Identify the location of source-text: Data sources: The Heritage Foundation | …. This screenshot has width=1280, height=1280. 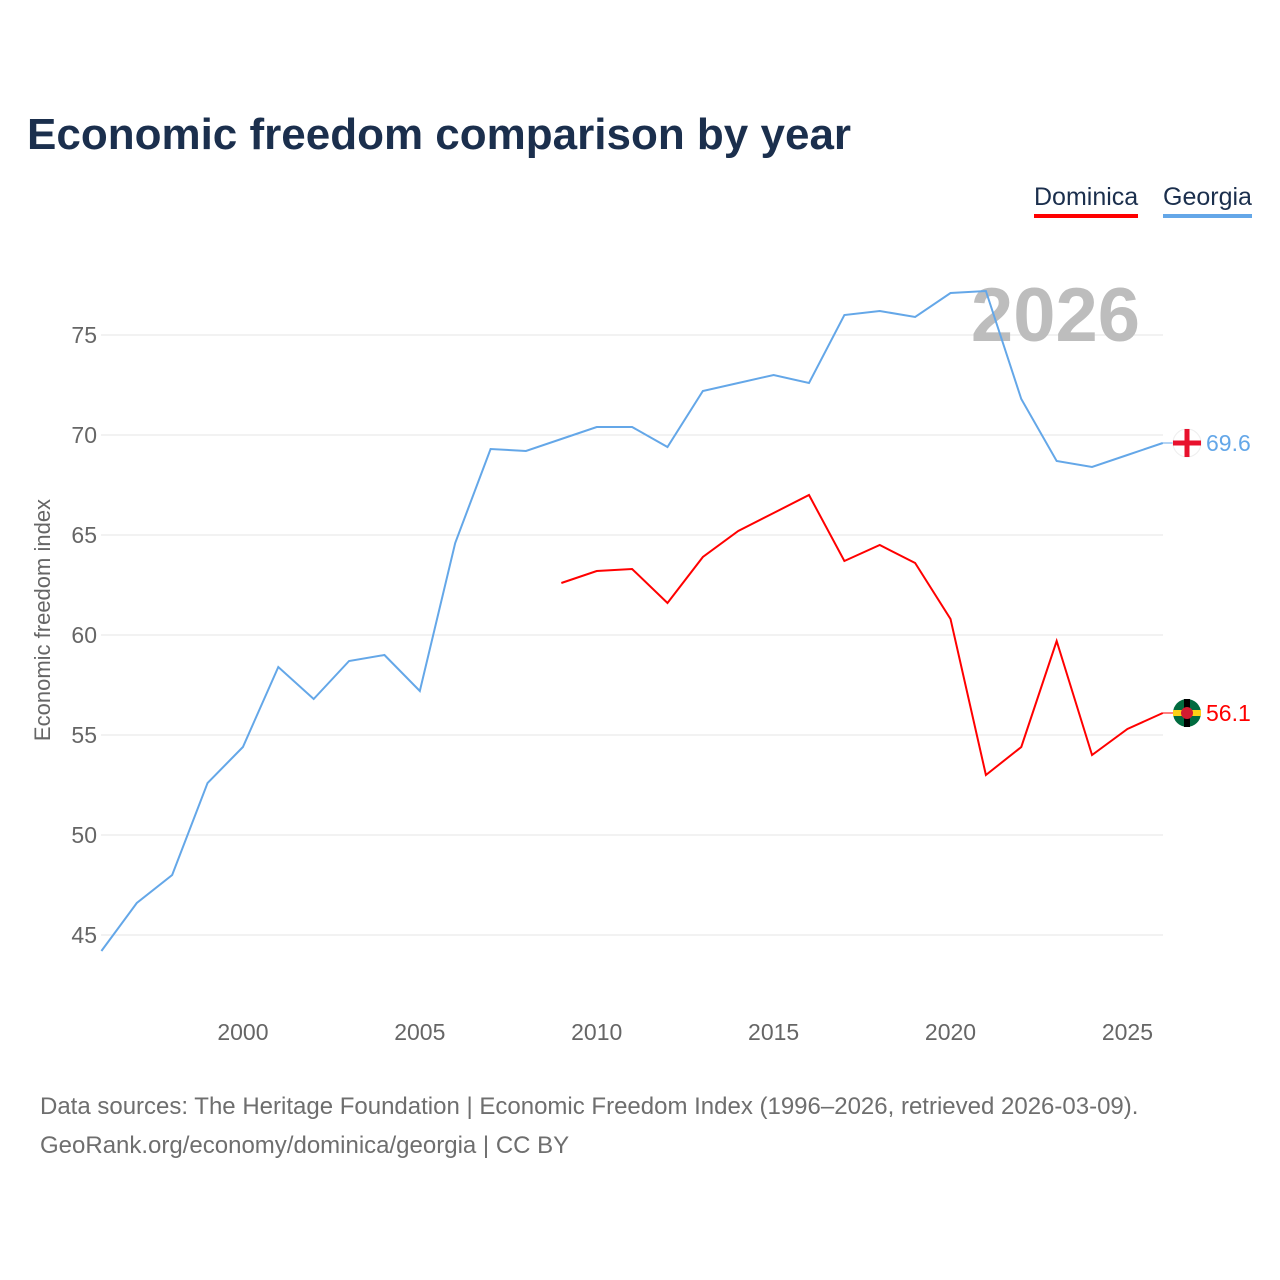
(589, 1106).